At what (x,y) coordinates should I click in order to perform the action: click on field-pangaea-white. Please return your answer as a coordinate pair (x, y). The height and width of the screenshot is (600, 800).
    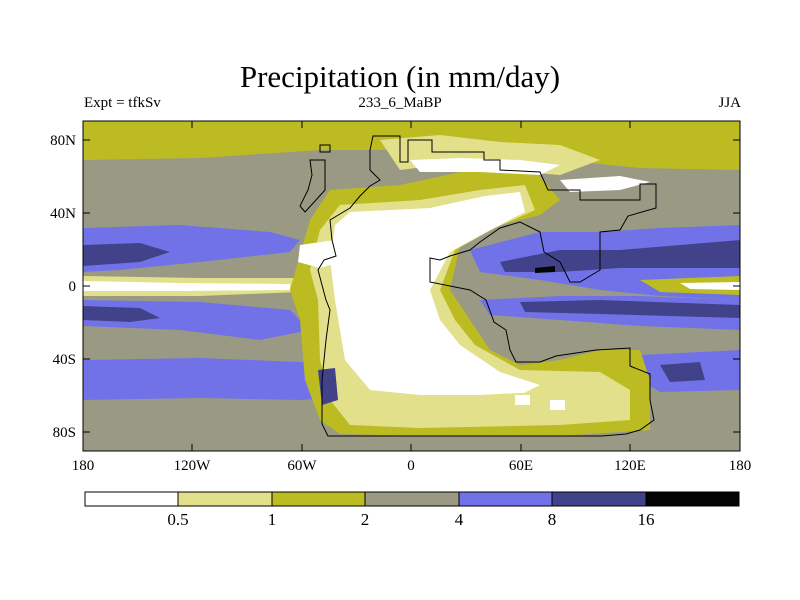
    Looking at the image, I should click on (435, 293).